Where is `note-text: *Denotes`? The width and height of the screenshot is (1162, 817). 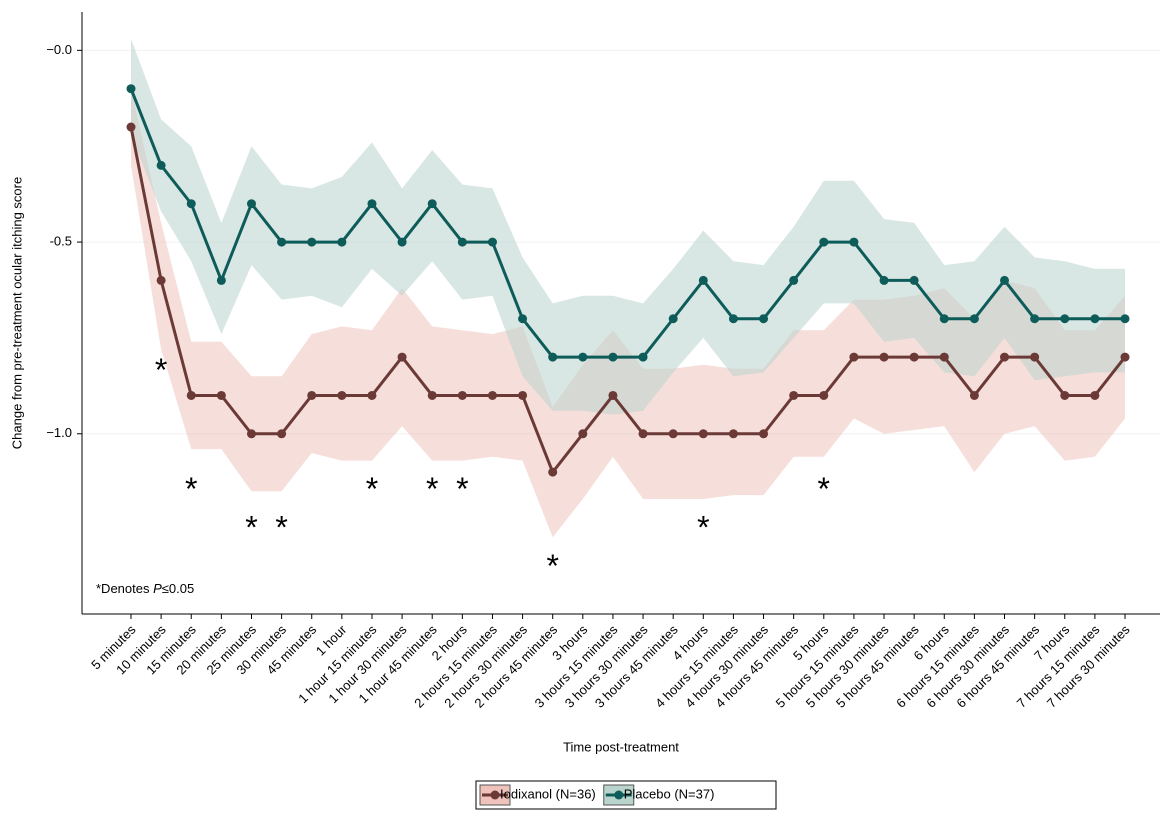
note-text: *Denotes is located at coordinates (124, 588).